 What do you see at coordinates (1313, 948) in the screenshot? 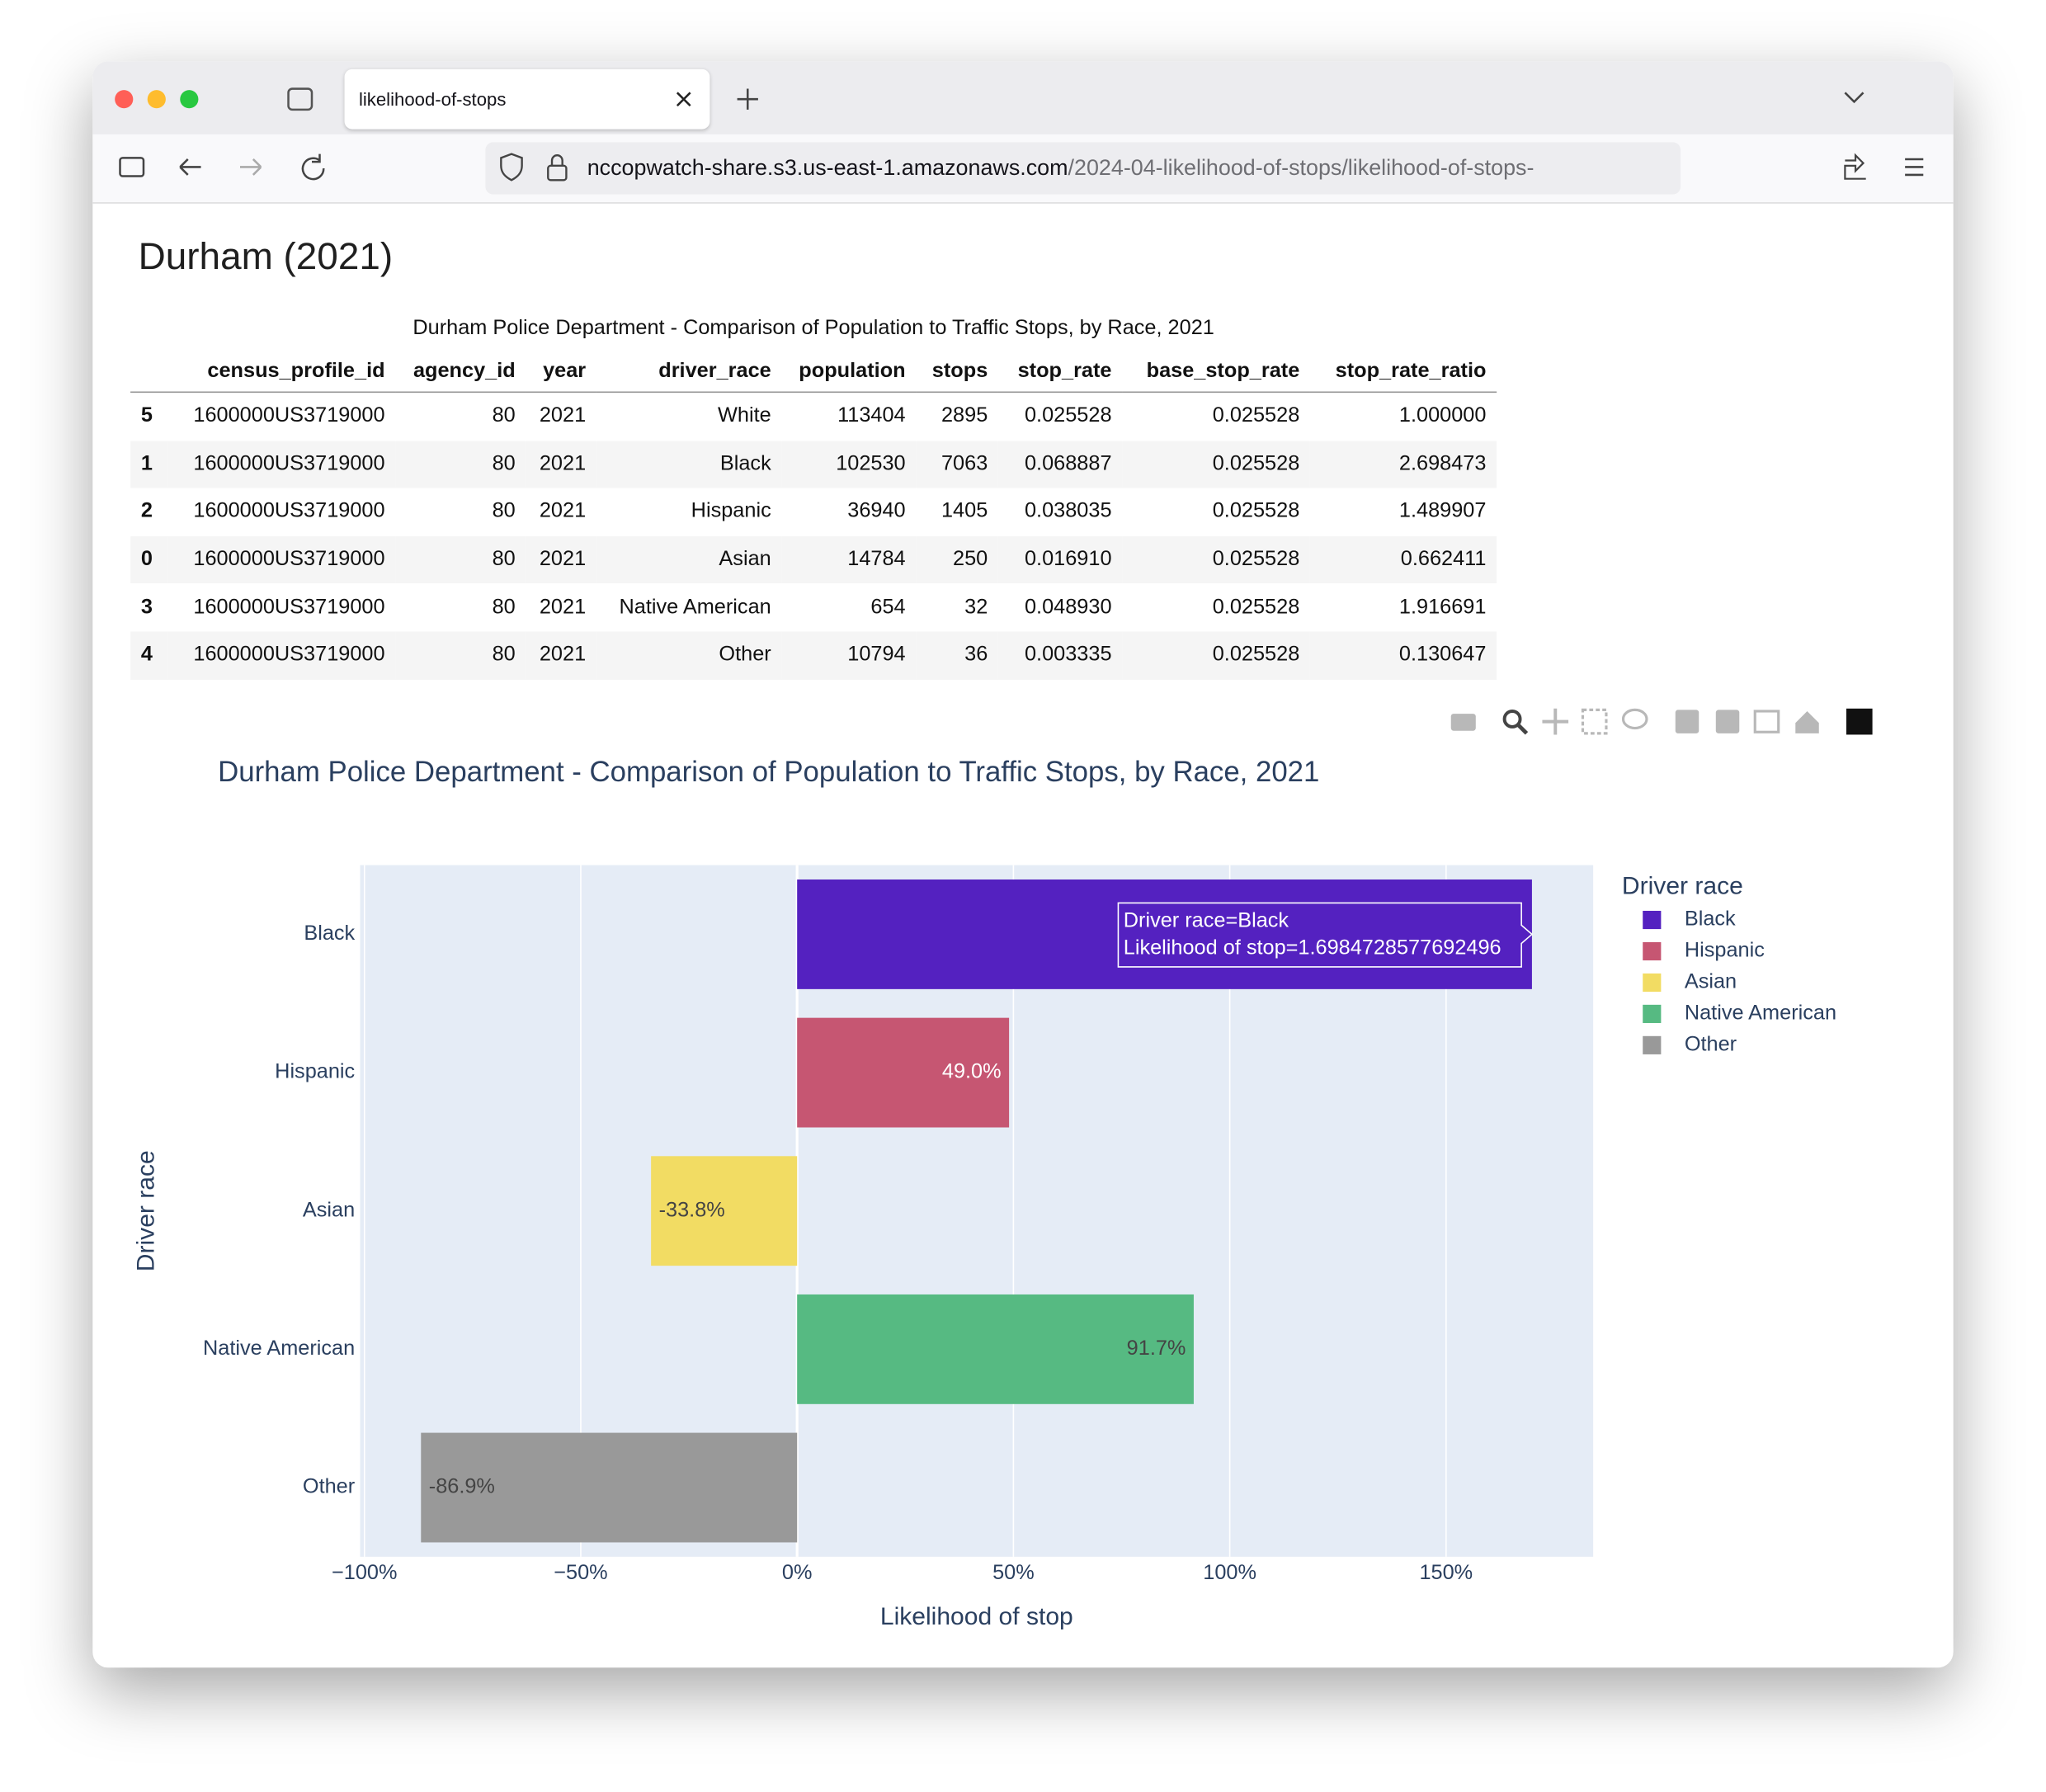
I see `hover-text: Likelihood of stop=1.6984728577692496` at bounding box center [1313, 948].